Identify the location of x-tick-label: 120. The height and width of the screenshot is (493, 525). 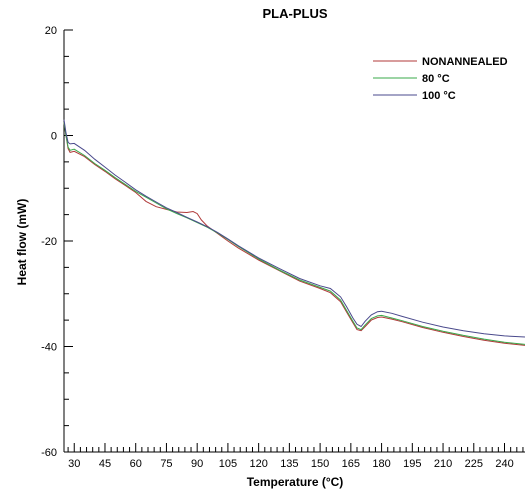
(258, 464).